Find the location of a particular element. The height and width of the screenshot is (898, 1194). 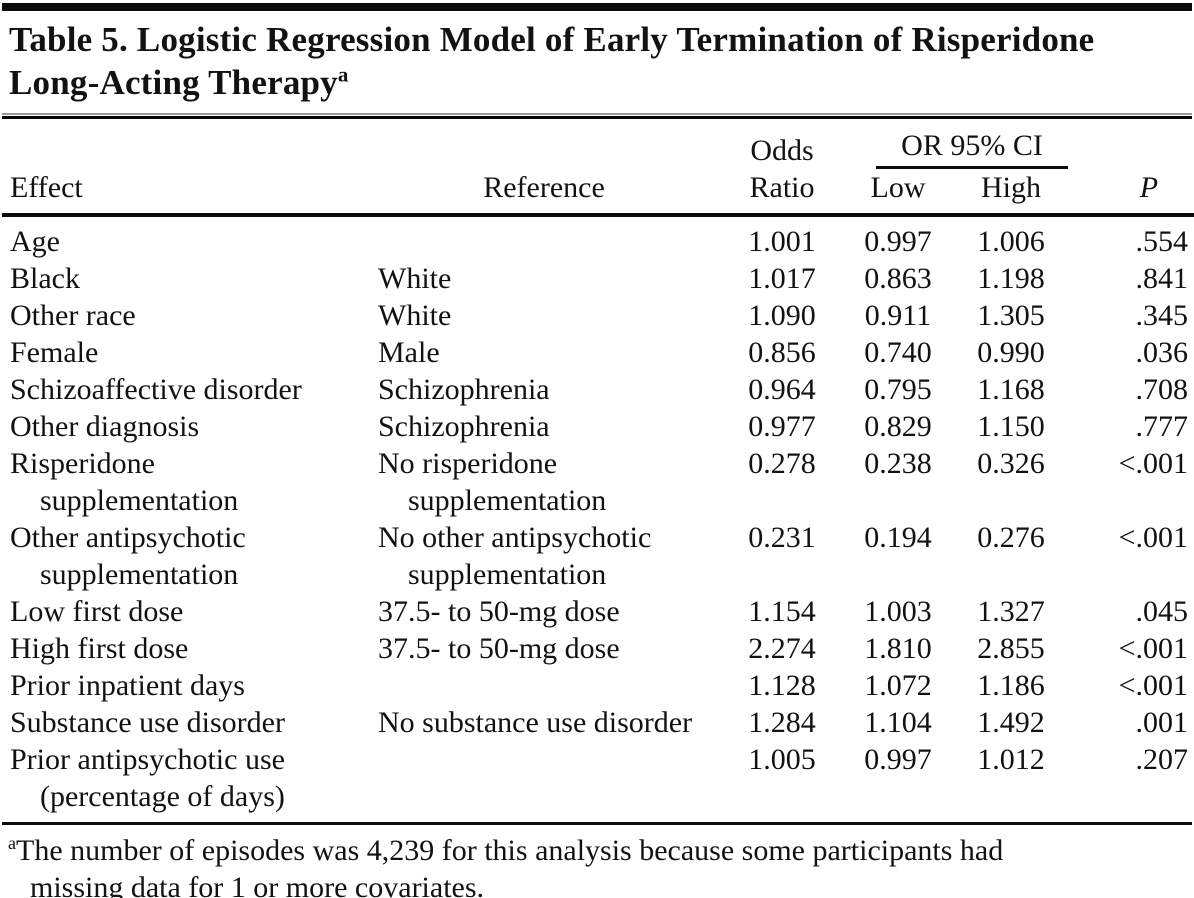

header-row-top: Odds OR 95% CI is located at coordinates (598, 144).